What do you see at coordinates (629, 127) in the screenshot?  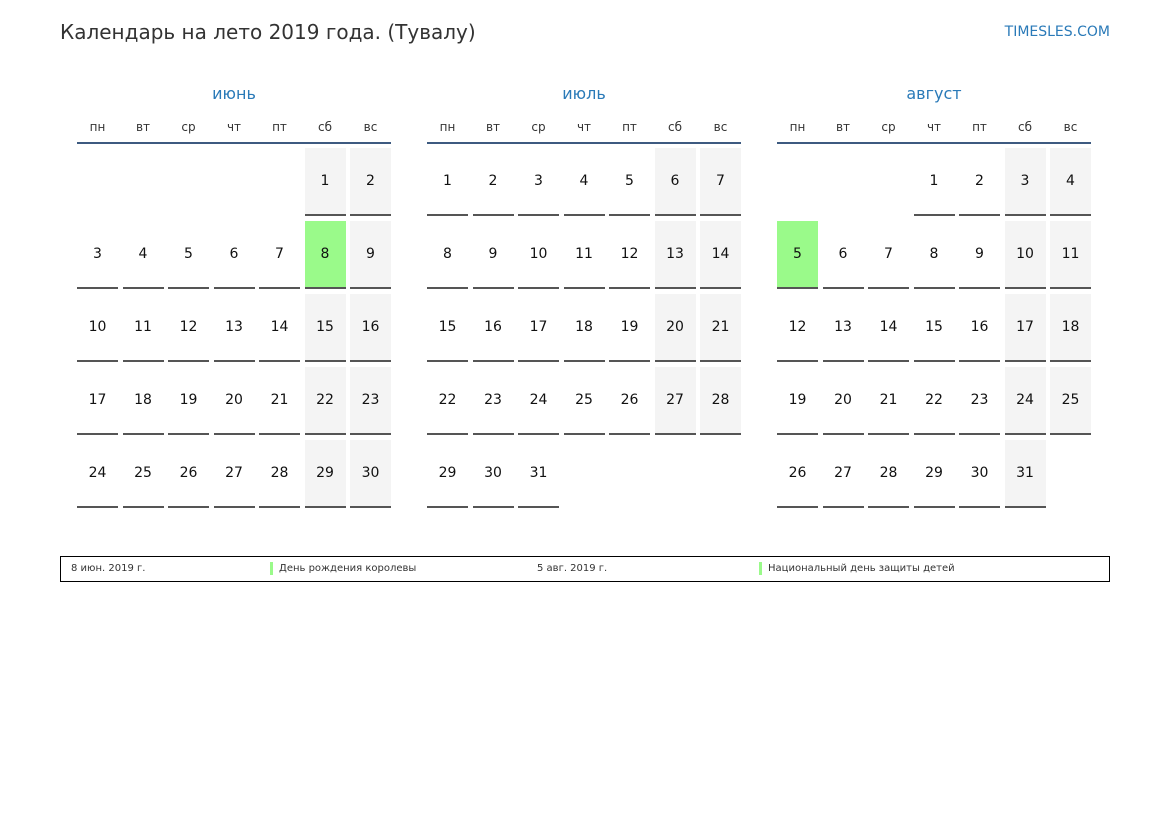 I see `weekday-label: пт` at bounding box center [629, 127].